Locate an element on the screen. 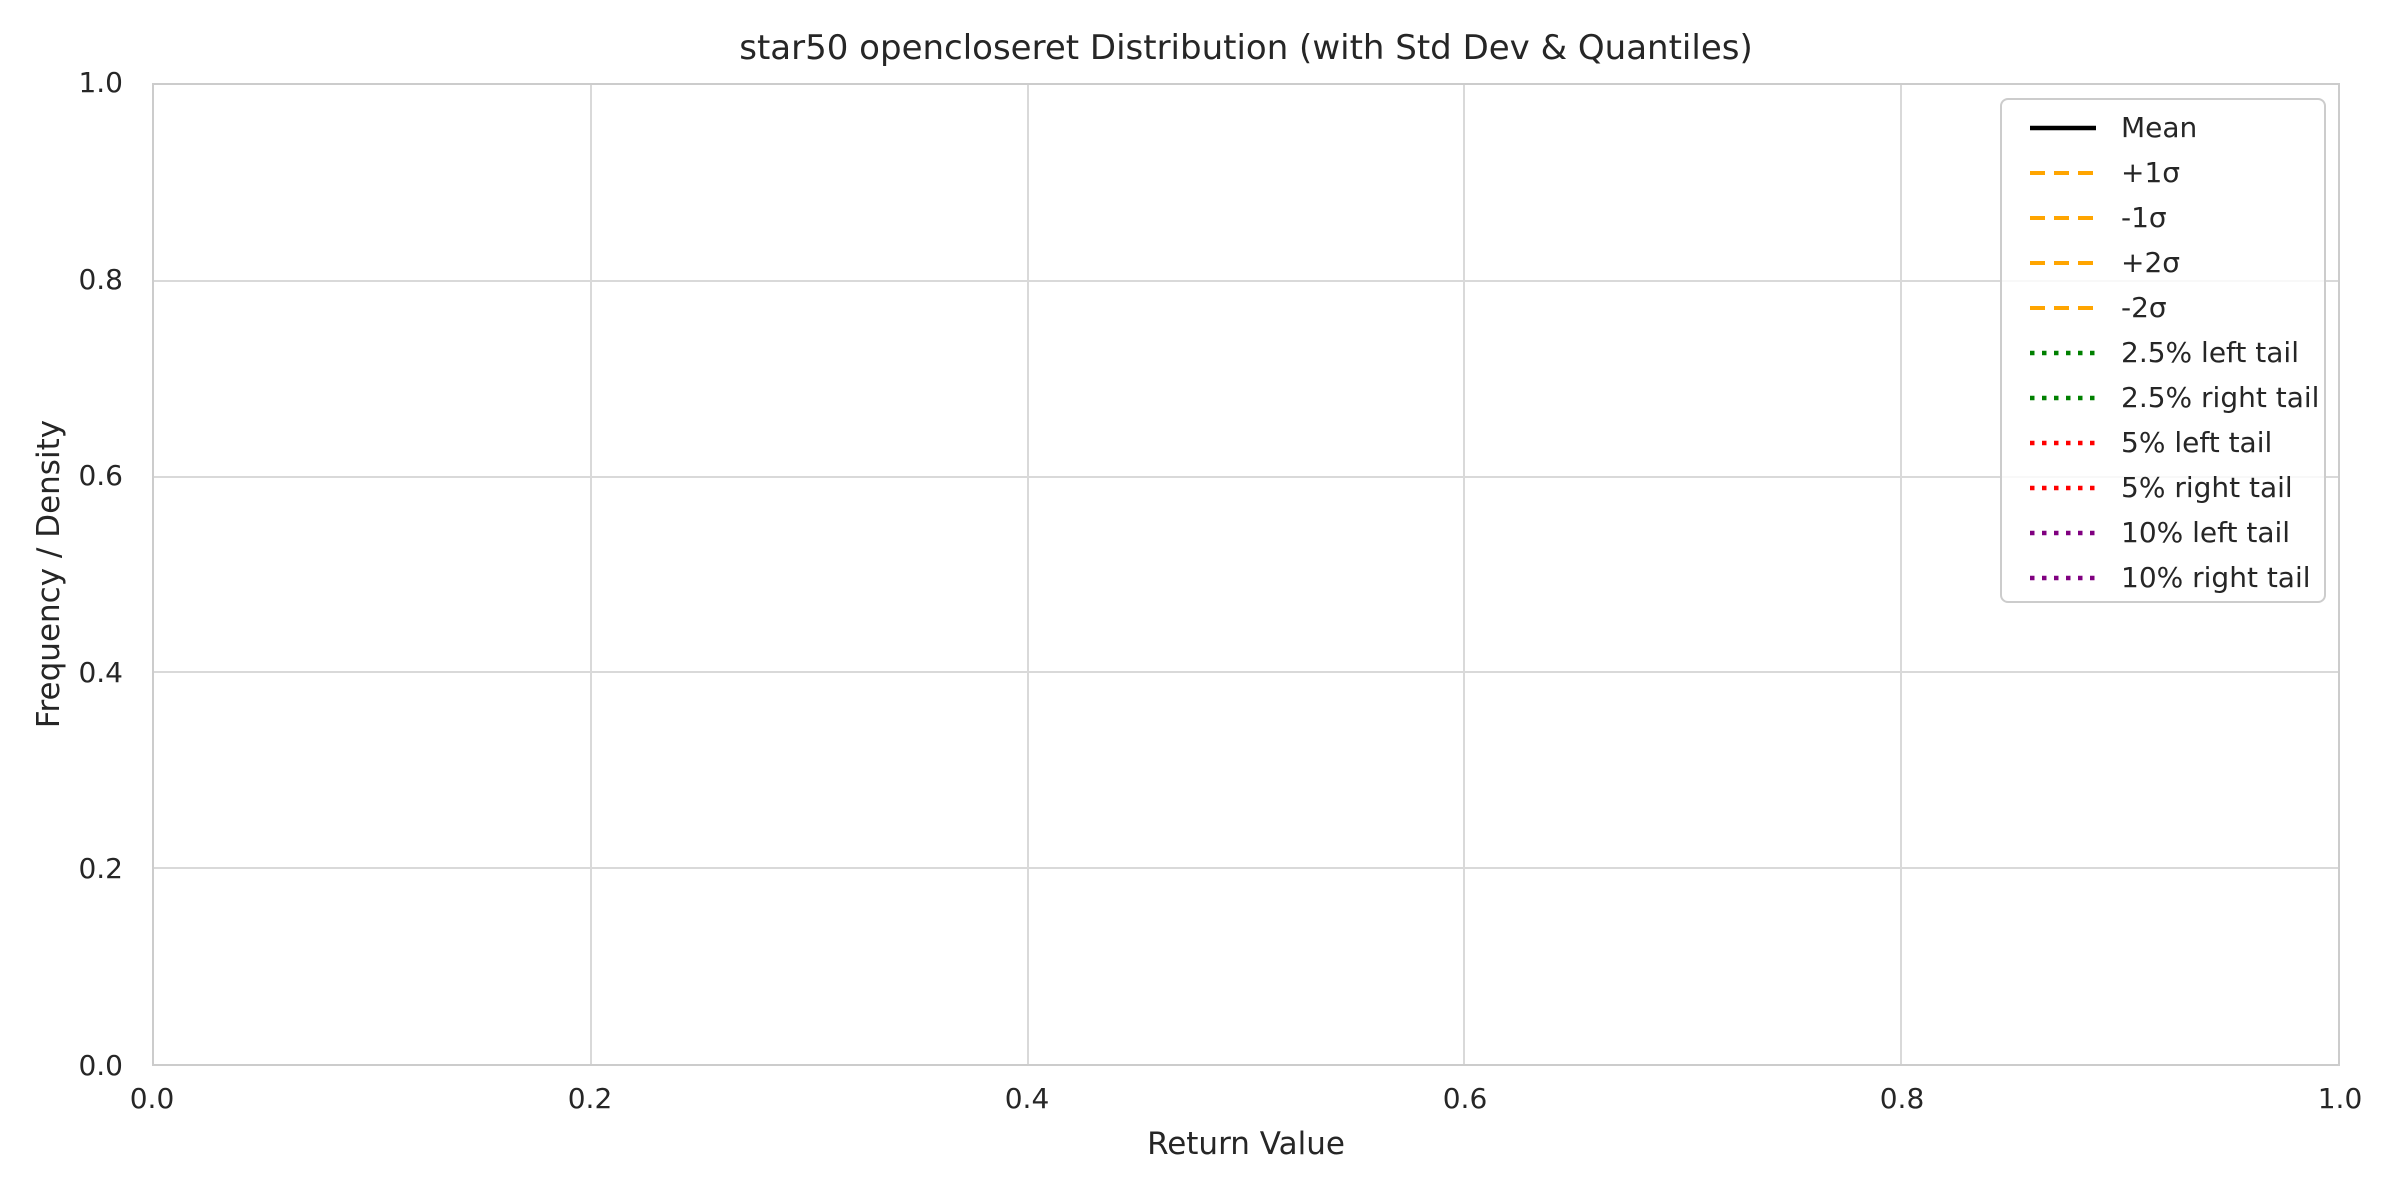  legend-row-plus2sigma: +2σ is located at coordinates (2177, 262).